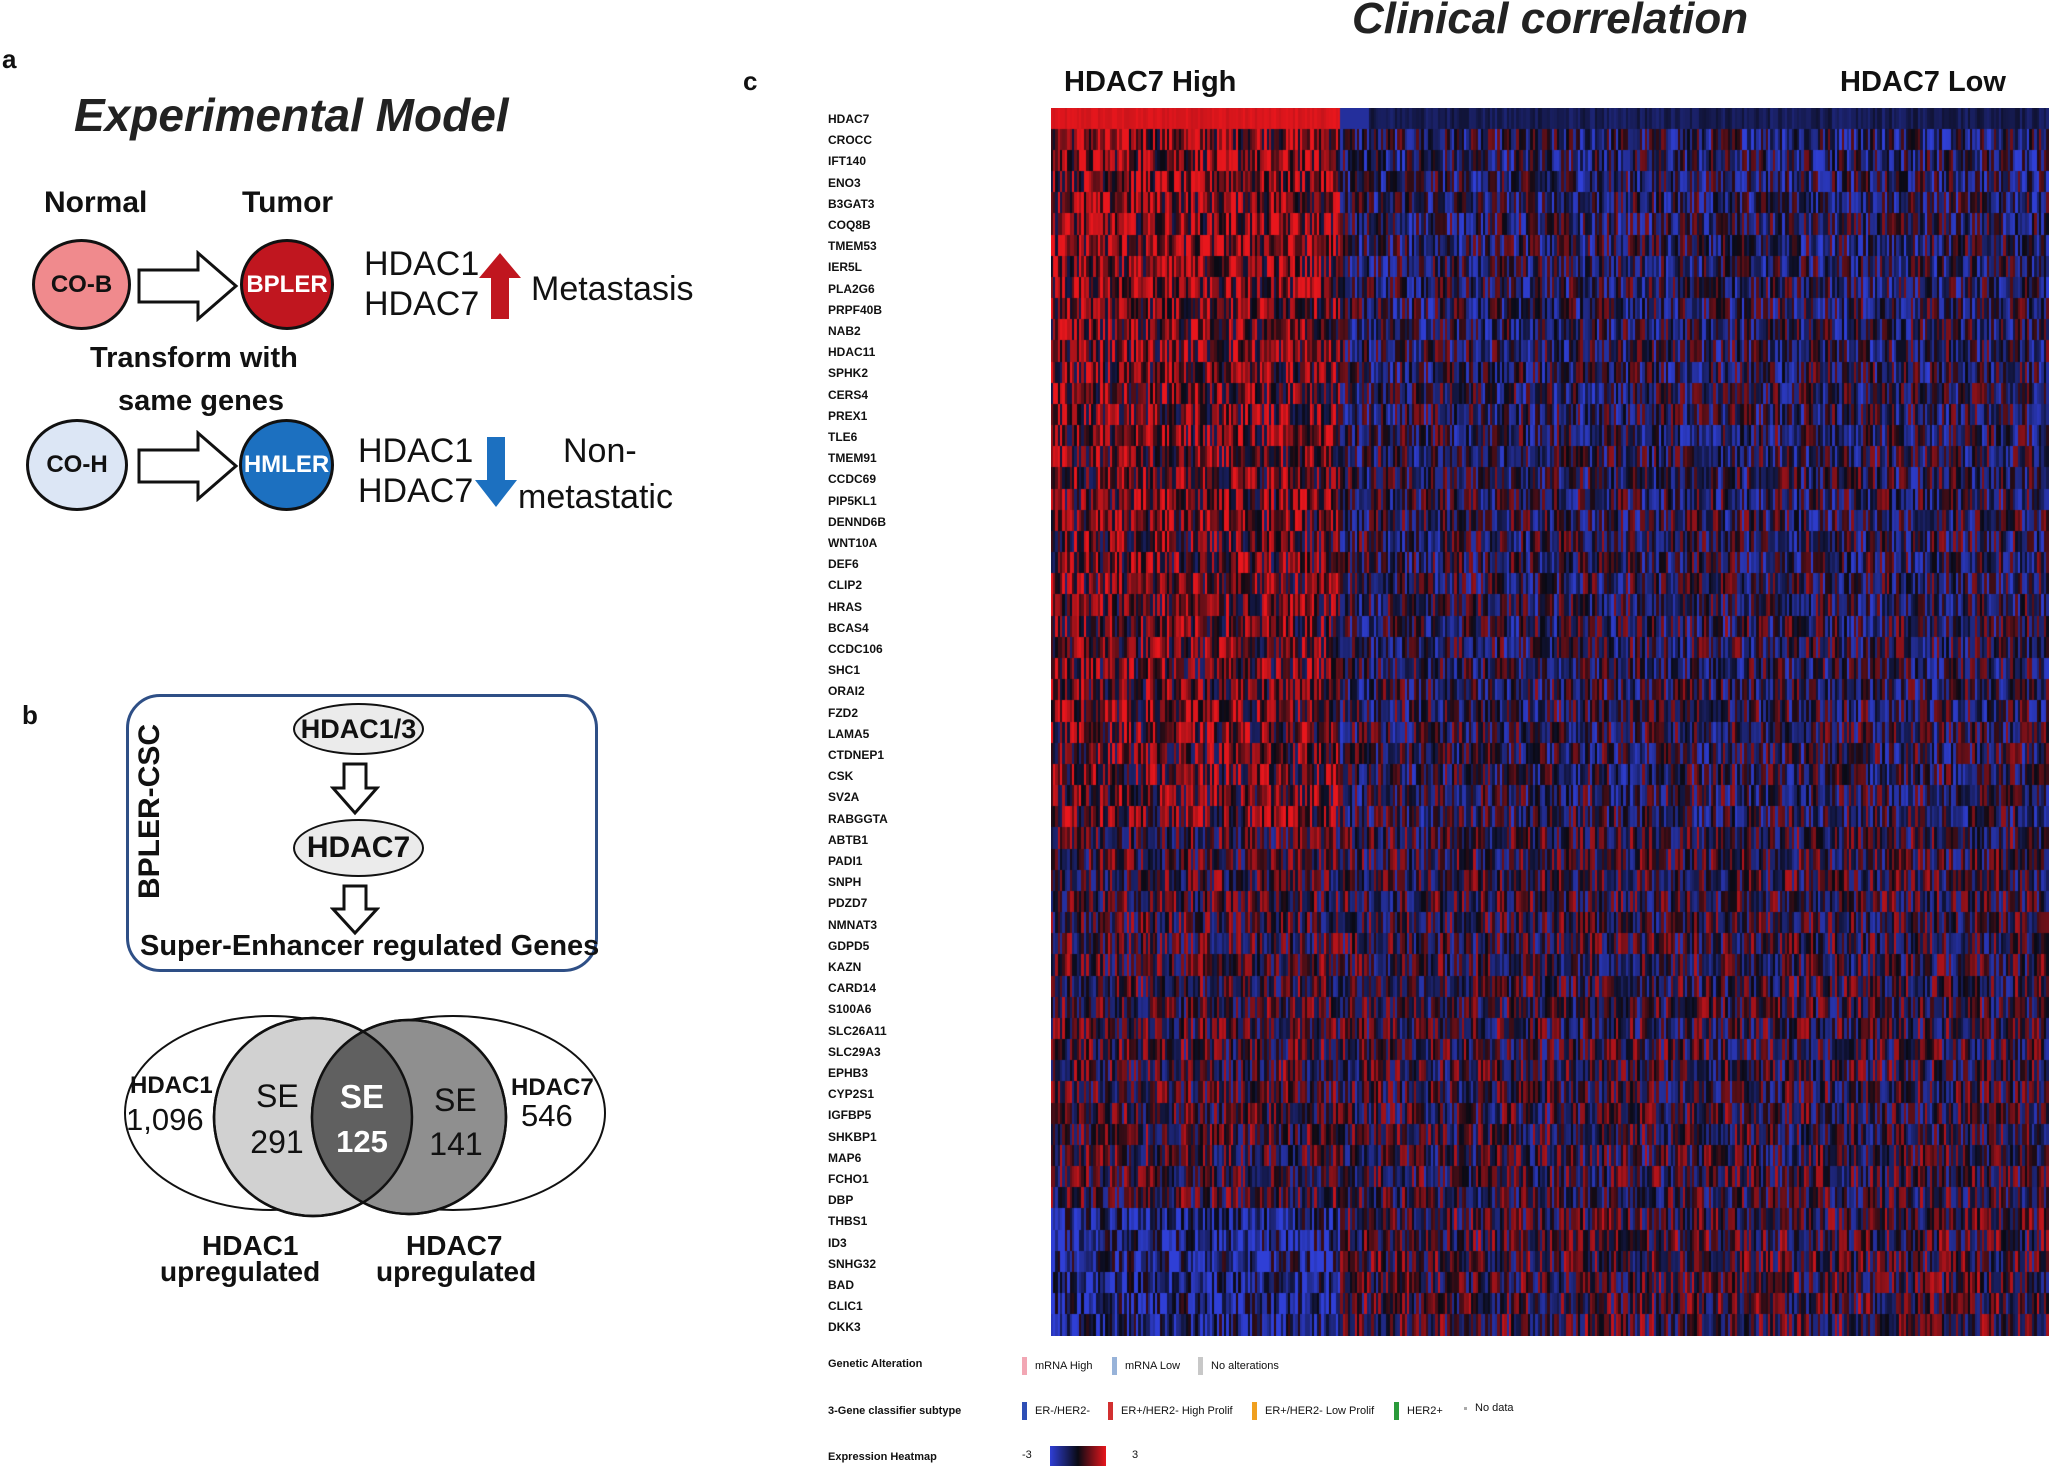  What do you see at coordinates (370, 946) in the screenshot?
I see `super-enhancer-label: Super-Enhancer regulated Genes` at bounding box center [370, 946].